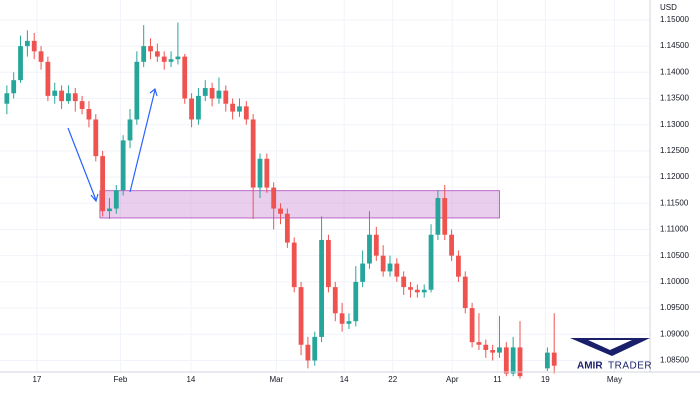 The height and width of the screenshot is (400, 700). Describe the element at coordinates (668, 7) in the screenshot. I see `axis-label: USD` at that location.